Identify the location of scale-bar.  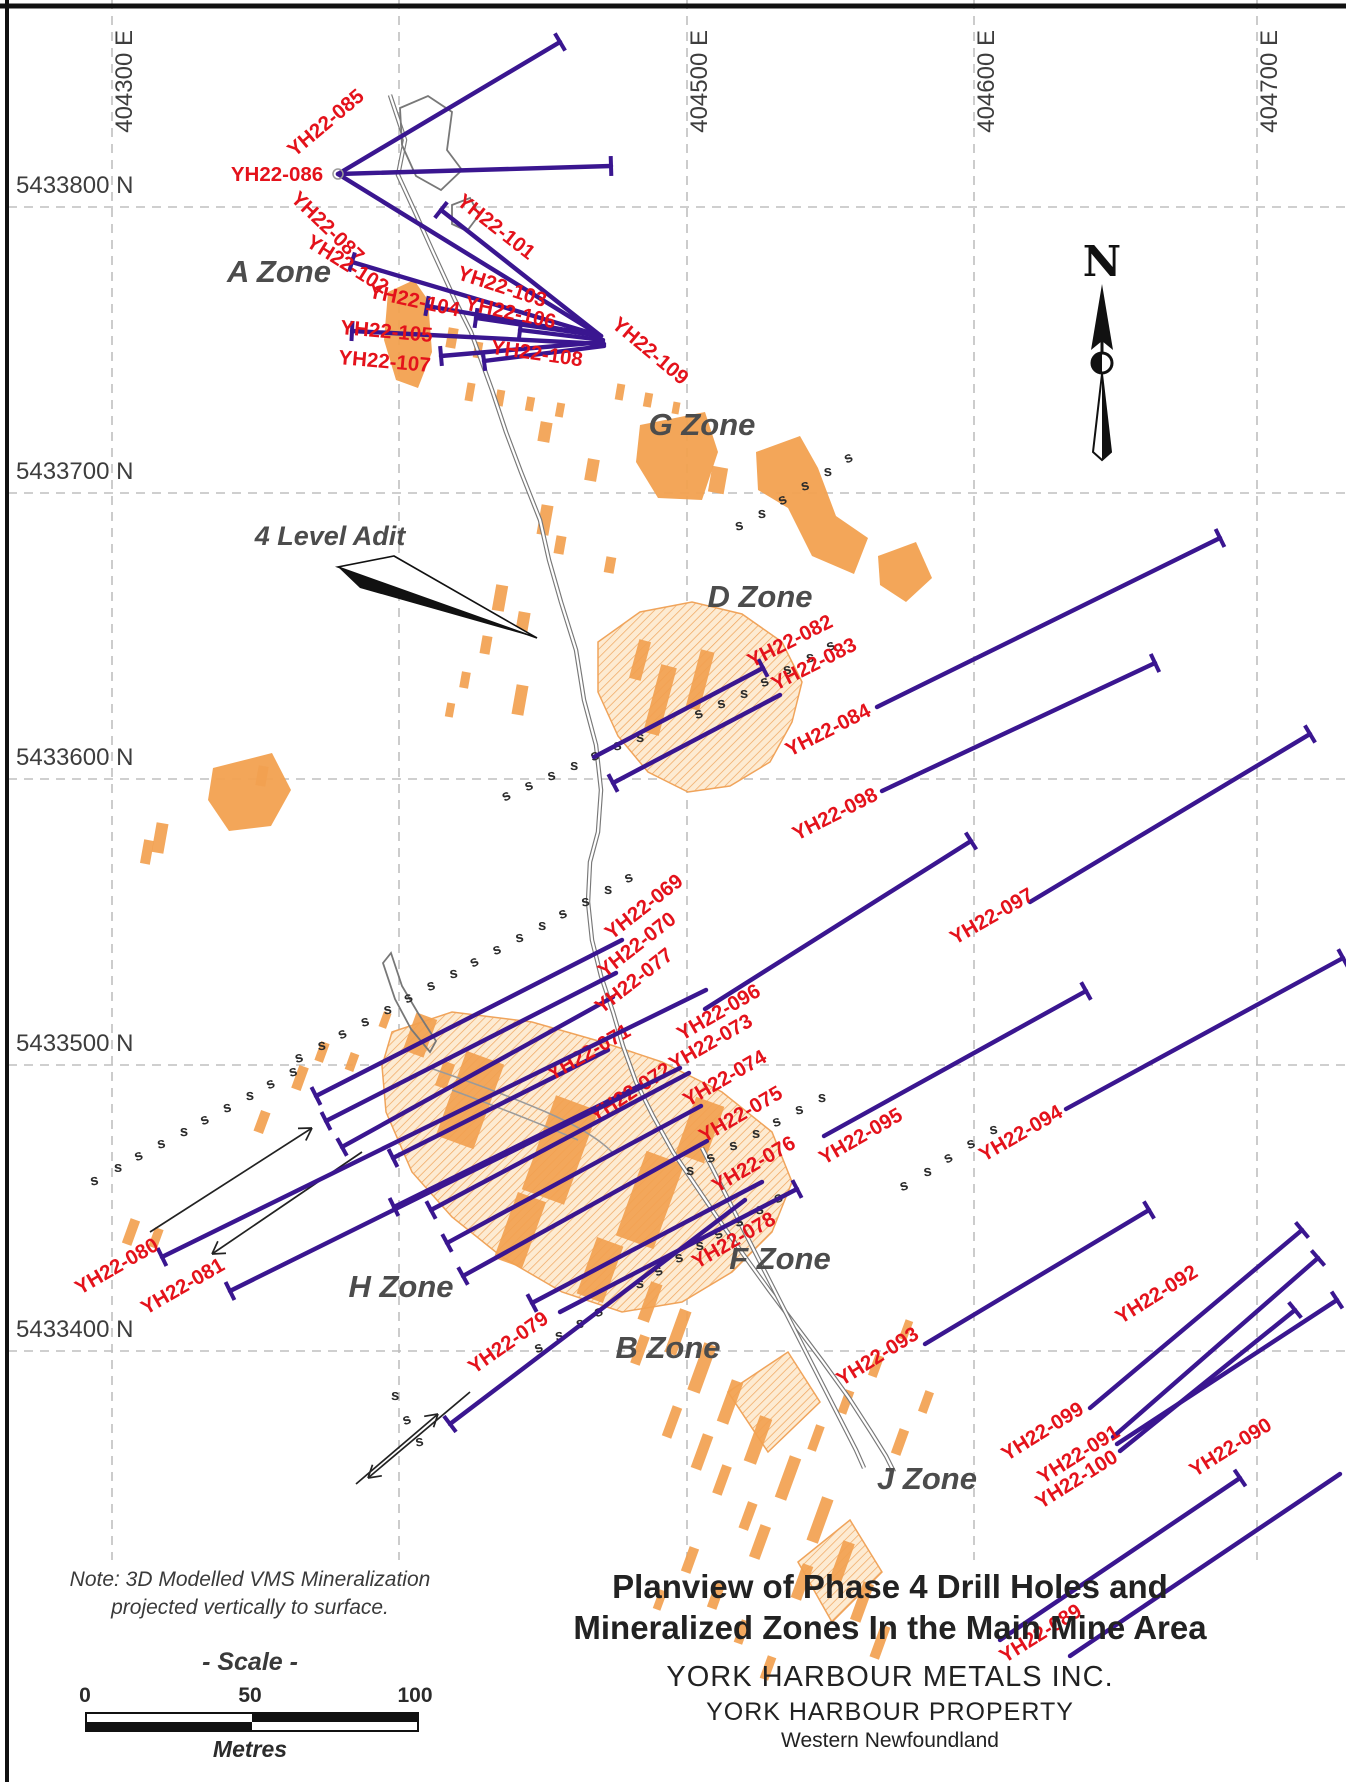
(252, 1722).